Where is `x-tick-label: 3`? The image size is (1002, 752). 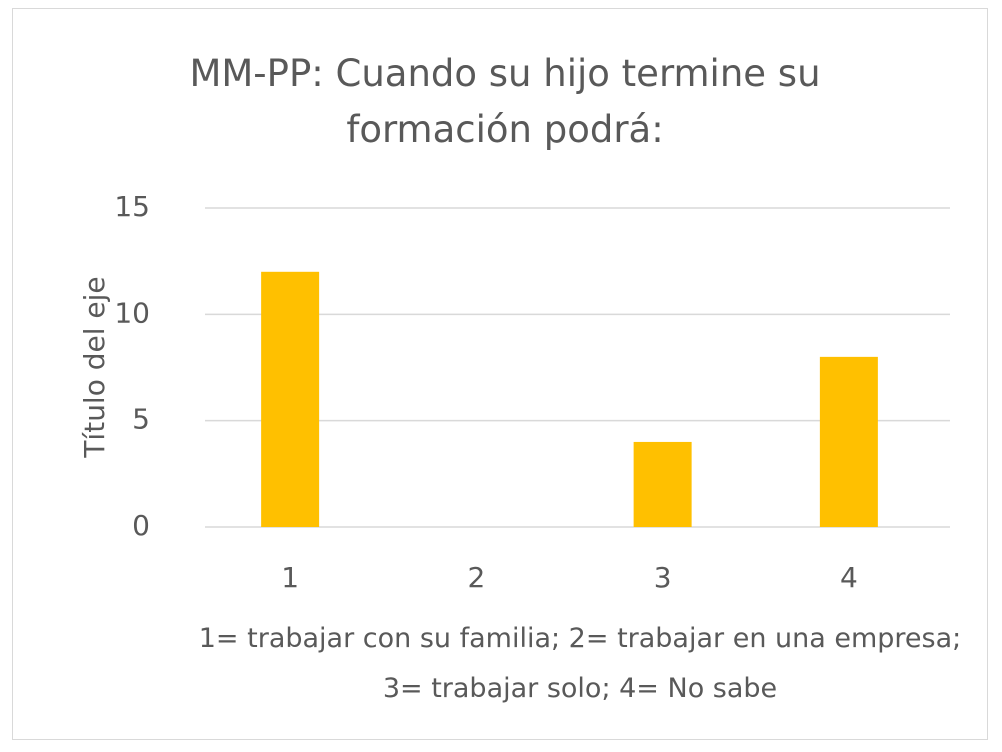 x-tick-label: 3 is located at coordinates (663, 577).